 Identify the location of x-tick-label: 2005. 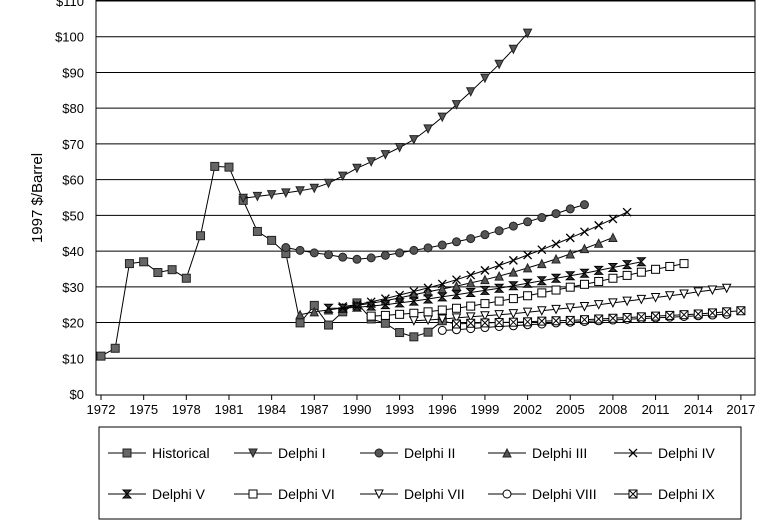
(570, 409).